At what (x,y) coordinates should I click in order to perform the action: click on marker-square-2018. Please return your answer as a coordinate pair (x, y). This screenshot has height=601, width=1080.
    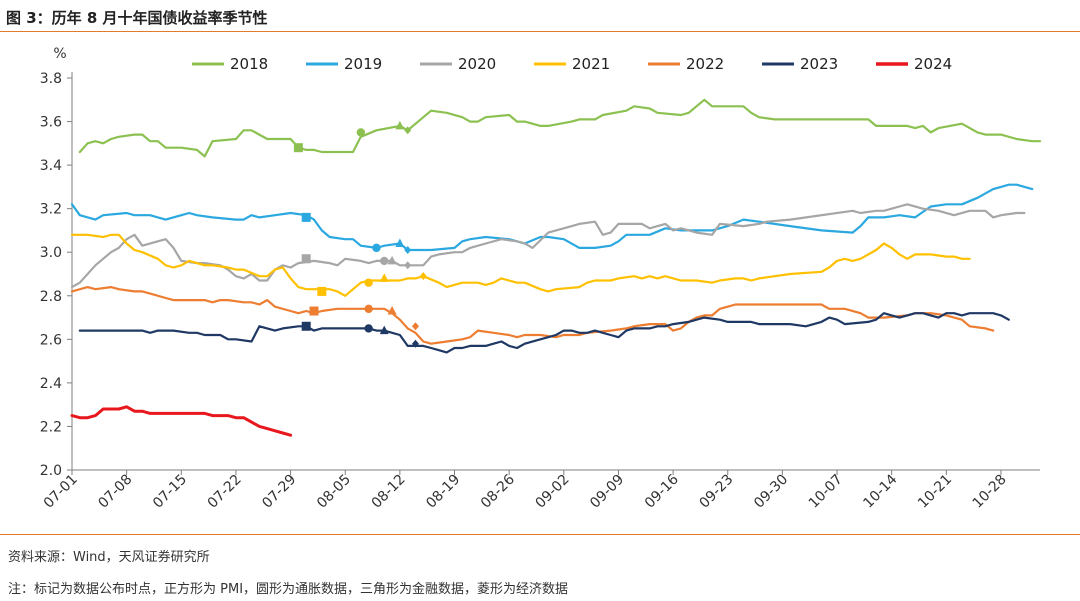
    Looking at the image, I should click on (298, 148).